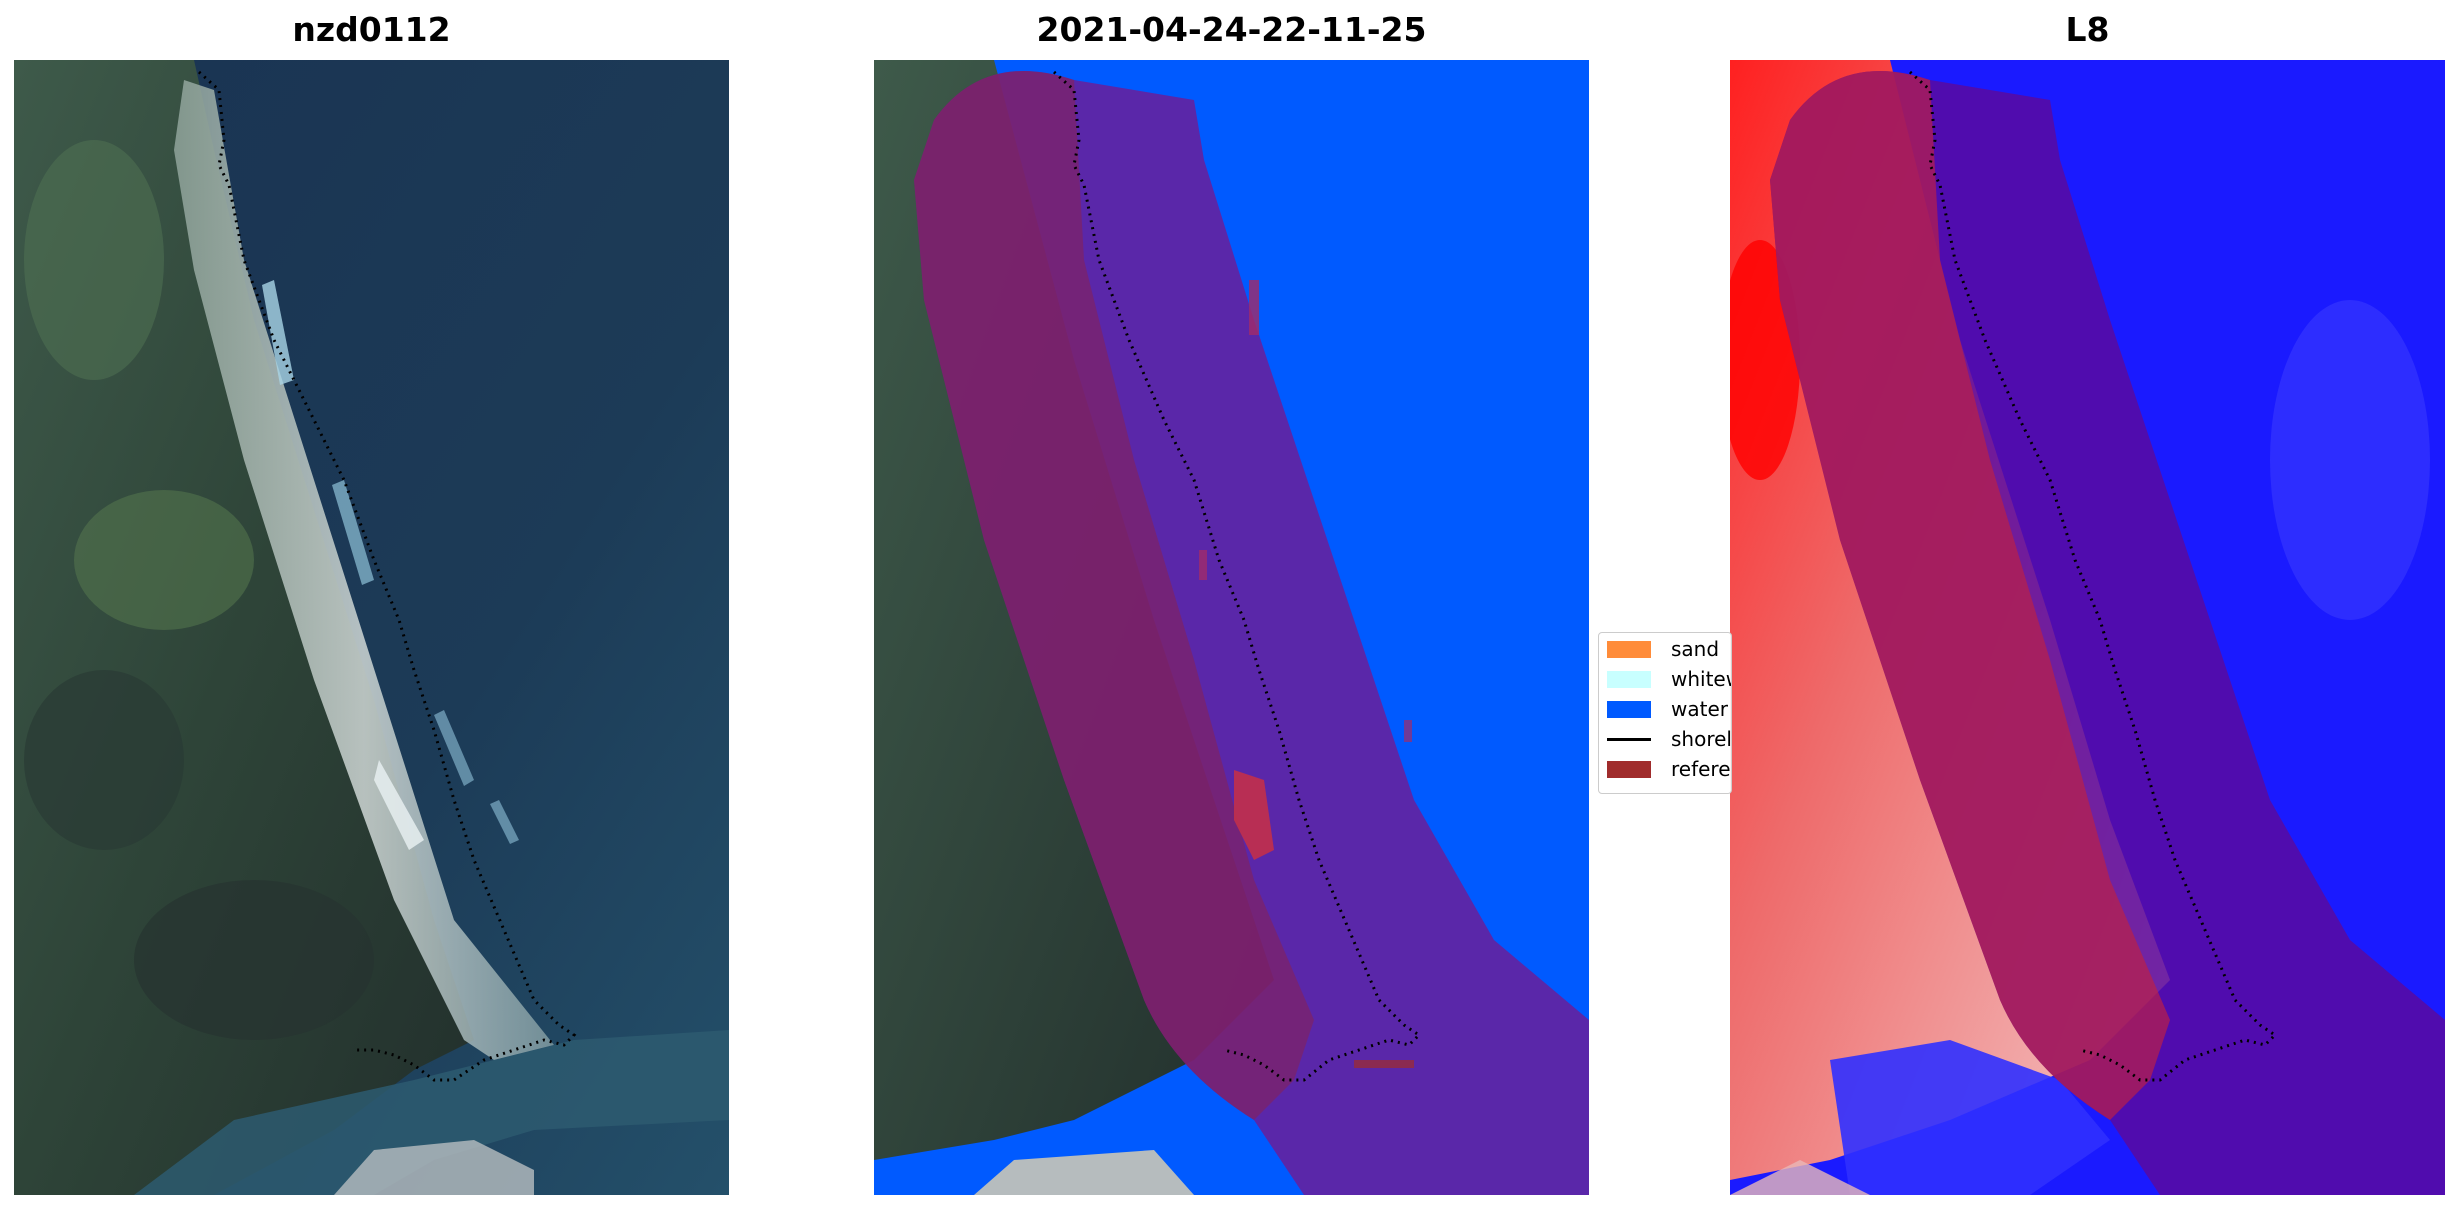  I want to click on sand-swatch, so click(1629, 649).